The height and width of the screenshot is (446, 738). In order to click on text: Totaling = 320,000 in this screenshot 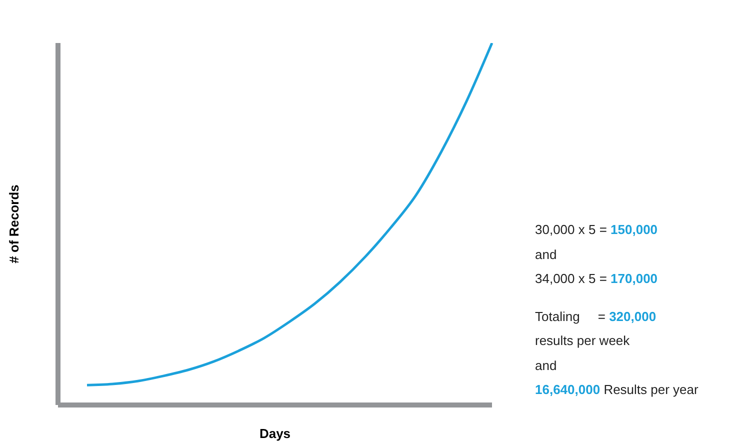, I will do `click(595, 316)`.